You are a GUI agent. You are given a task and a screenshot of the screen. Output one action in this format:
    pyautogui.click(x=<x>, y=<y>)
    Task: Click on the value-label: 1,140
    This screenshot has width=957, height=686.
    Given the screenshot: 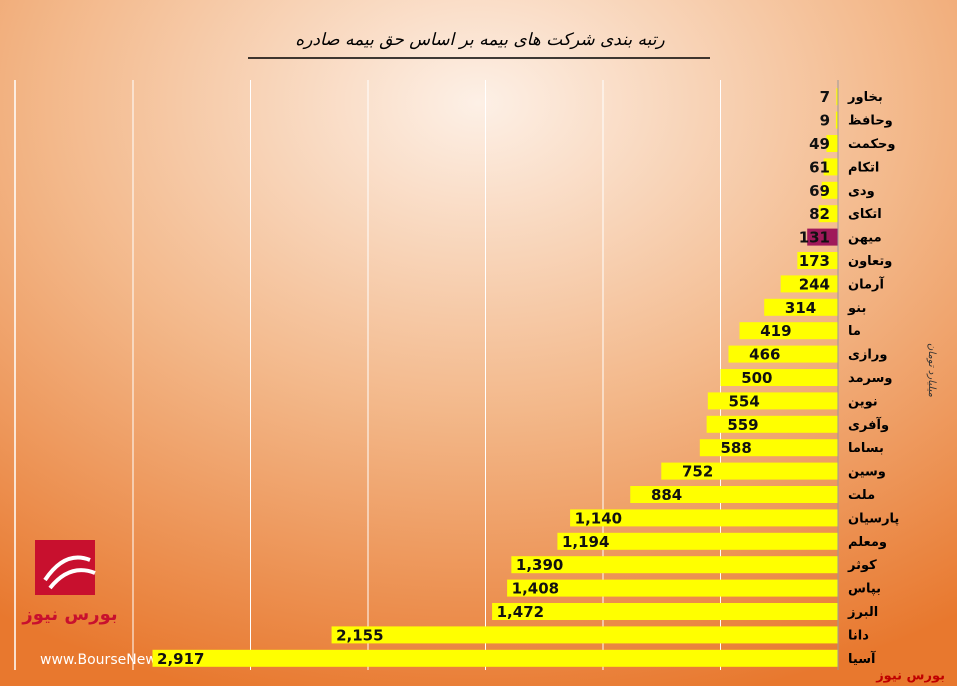 What is the action you would take?
    pyautogui.click(x=598, y=518)
    